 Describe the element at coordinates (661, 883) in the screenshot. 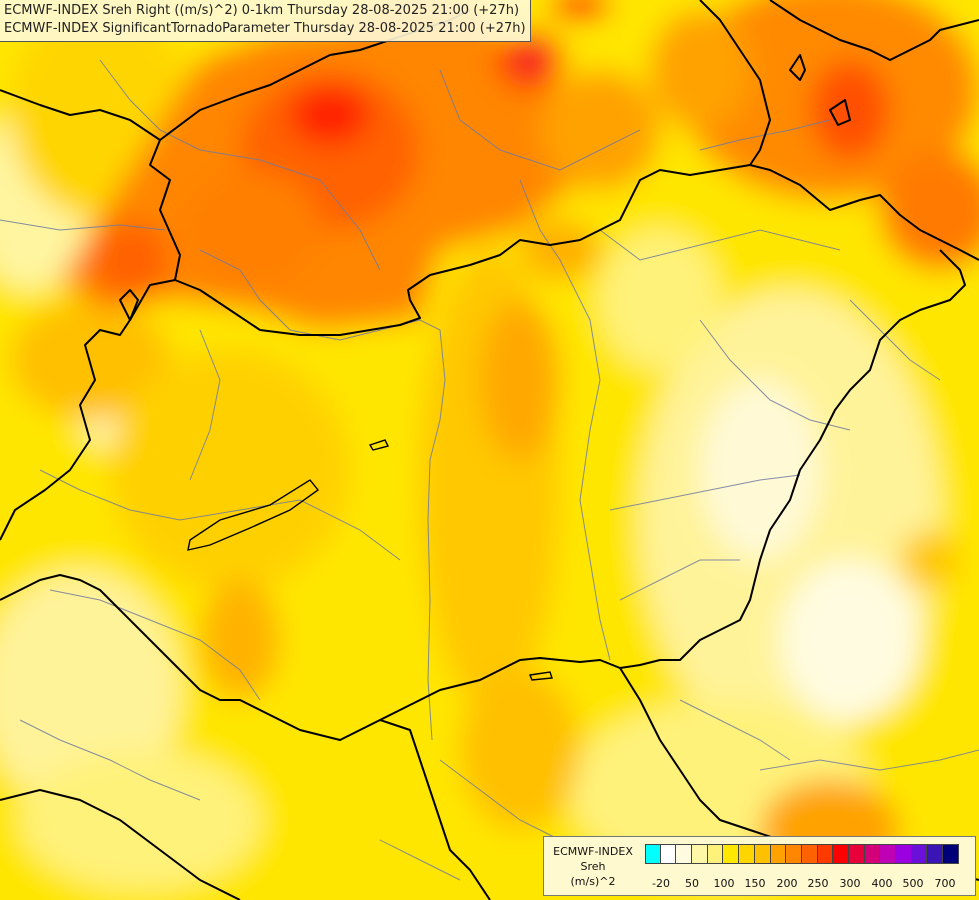

I see `legend-tick-label: -20` at that location.